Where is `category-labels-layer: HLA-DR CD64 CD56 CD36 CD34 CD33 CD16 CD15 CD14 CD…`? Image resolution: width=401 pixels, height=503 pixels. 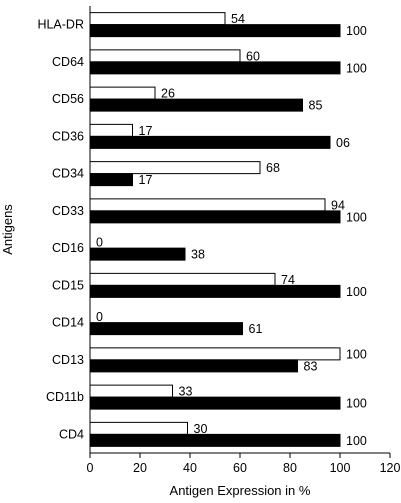 category-labels-layer: HLA-DR CD64 CD56 CD36 CD34 CD33 CD16 CD15 CD14 CD… is located at coordinates (60, 230).